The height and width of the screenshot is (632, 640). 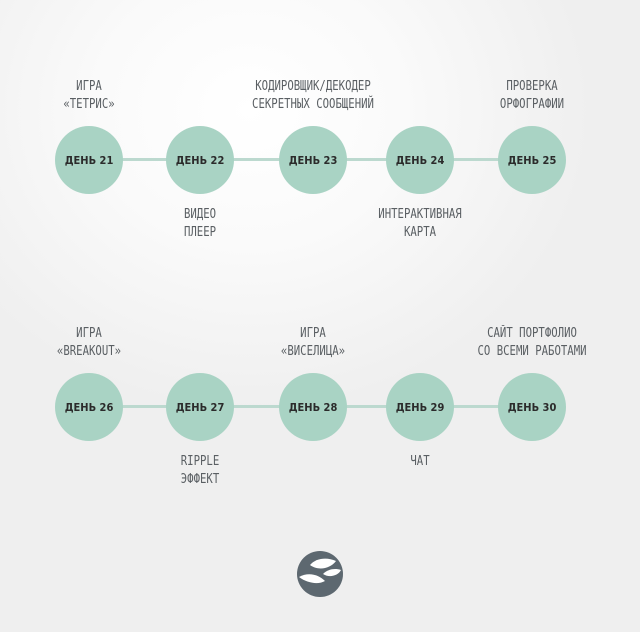 What do you see at coordinates (89, 95) in the screenshot?
I see `project-label-day-21: ИГРА «ТЕТРИС»` at bounding box center [89, 95].